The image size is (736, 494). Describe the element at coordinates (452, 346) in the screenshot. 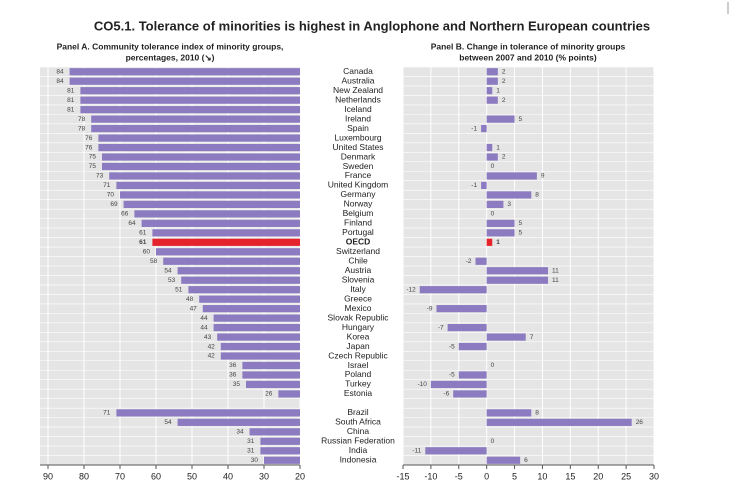

I see `value-label: -5` at that location.